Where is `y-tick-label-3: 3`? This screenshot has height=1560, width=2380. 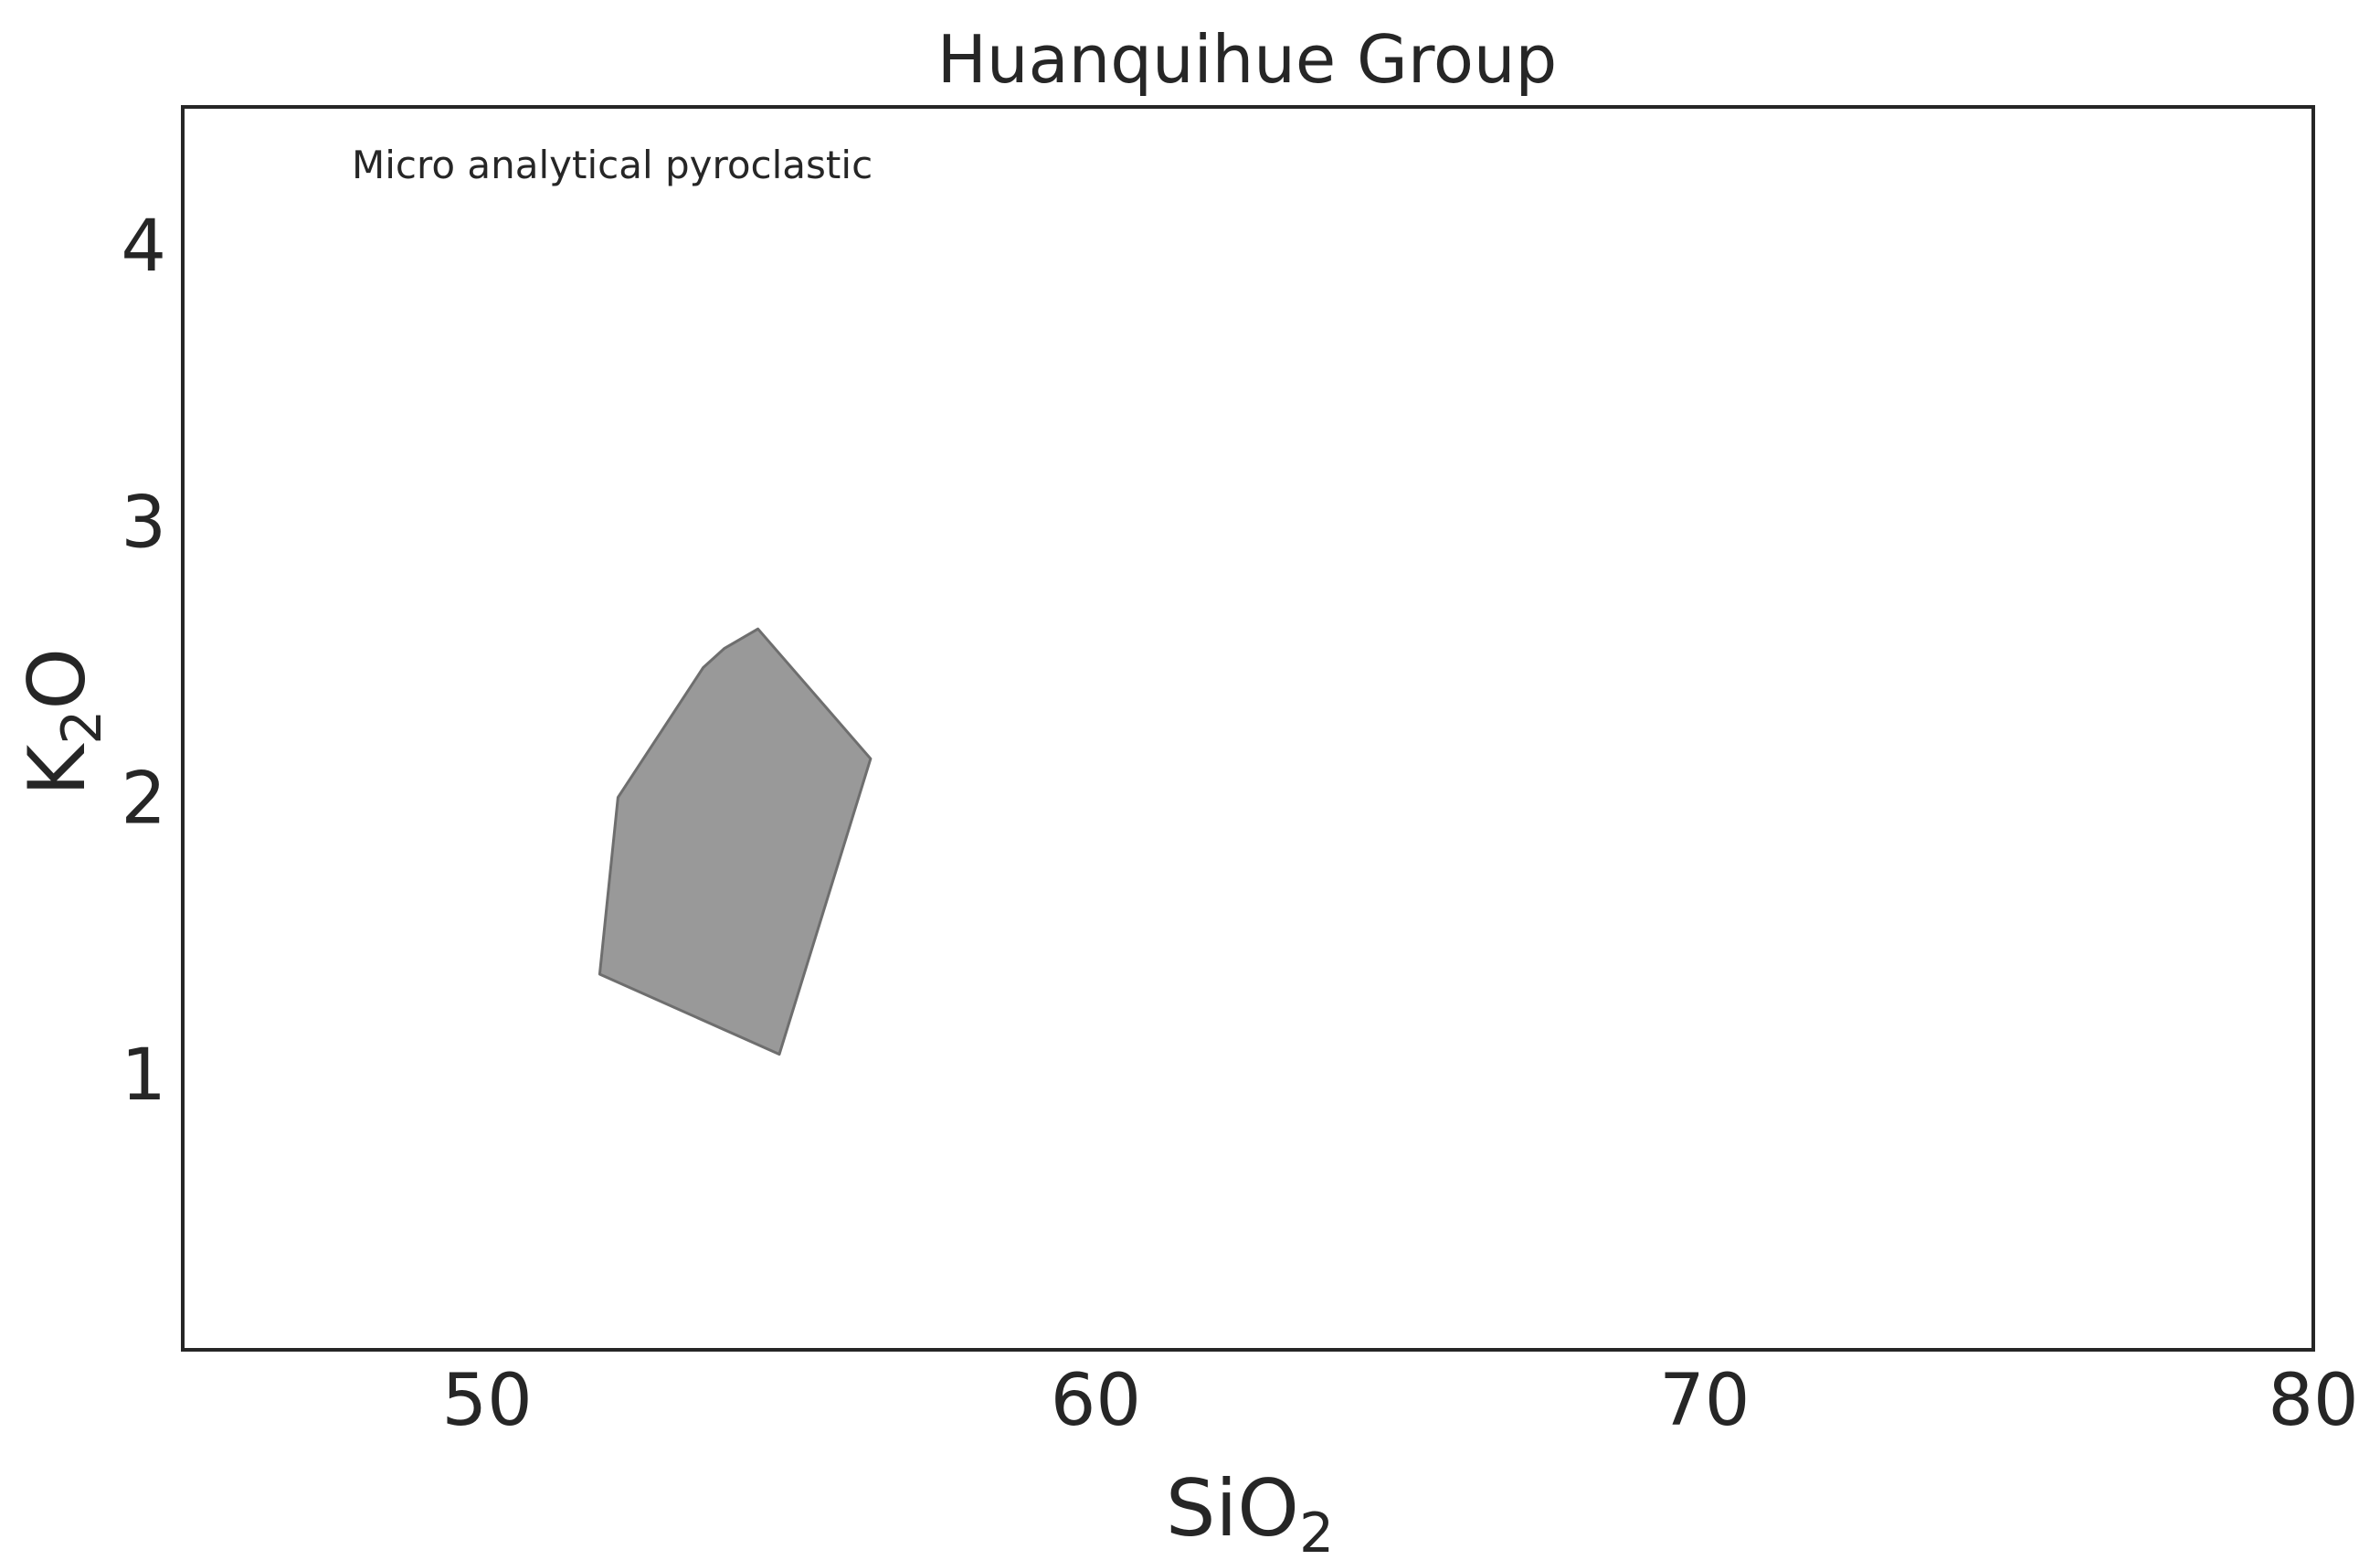 y-tick-label-3: 3 is located at coordinates (144, 523).